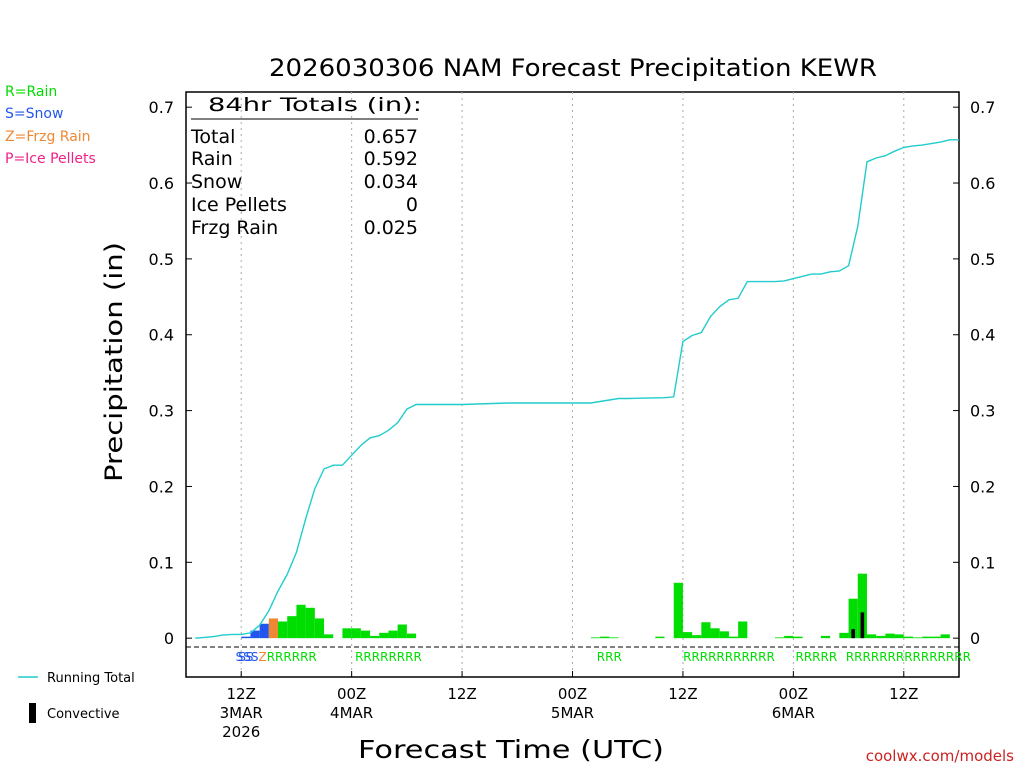 This screenshot has height=768, width=1024. Describe the element at coordinates (315, 105) in the screenshot. I see `totals-header: 84hr Totals (in):` at that location.